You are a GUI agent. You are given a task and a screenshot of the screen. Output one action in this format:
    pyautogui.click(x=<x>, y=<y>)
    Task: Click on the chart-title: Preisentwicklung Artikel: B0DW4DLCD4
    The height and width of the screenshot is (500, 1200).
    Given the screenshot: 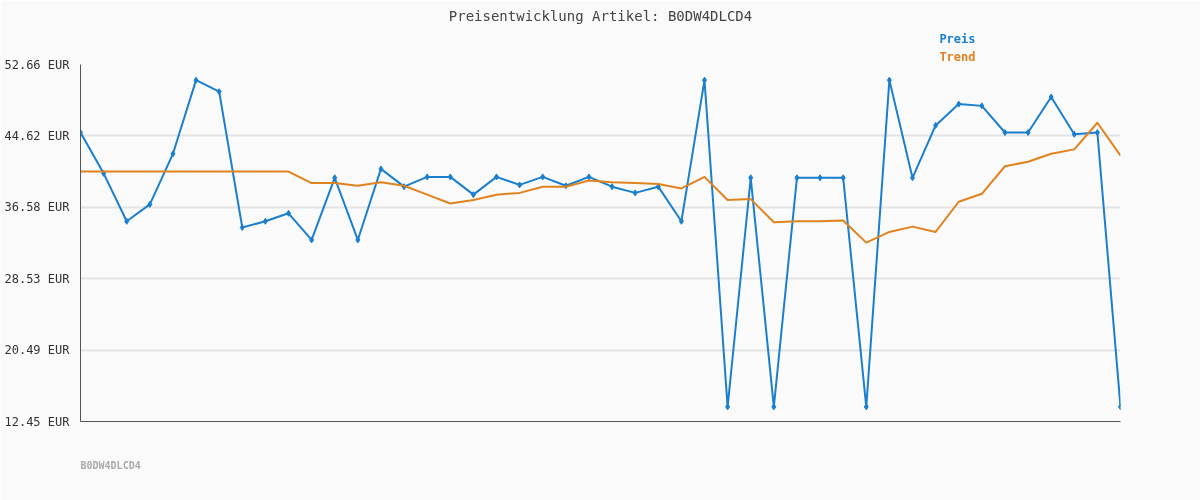 What is the action you would take?
    pyautogui.click(x=600, y=15)
    